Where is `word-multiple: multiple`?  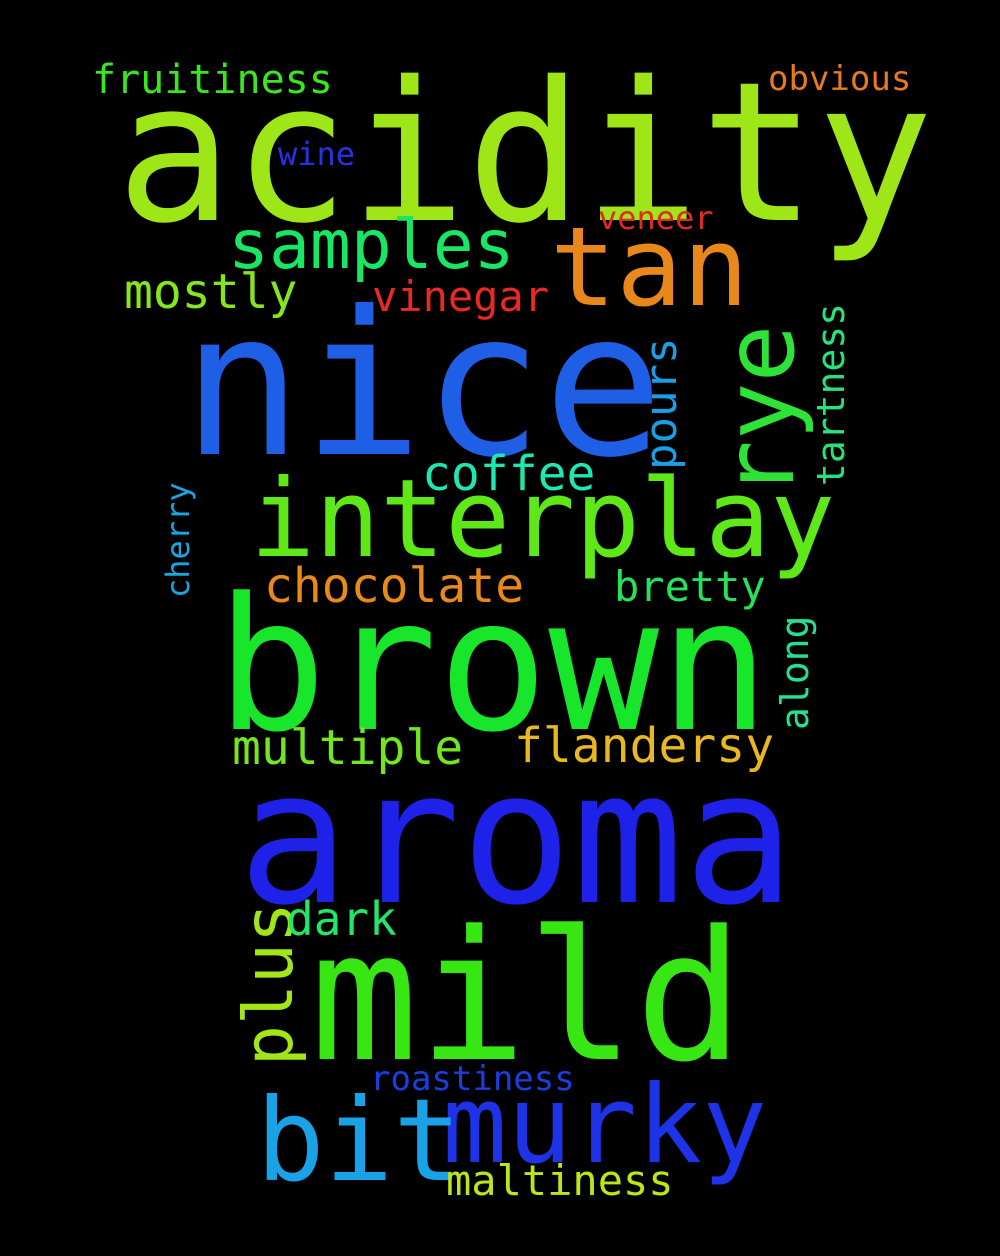
word-multiple: multiple is located at coordinates (348, 748).